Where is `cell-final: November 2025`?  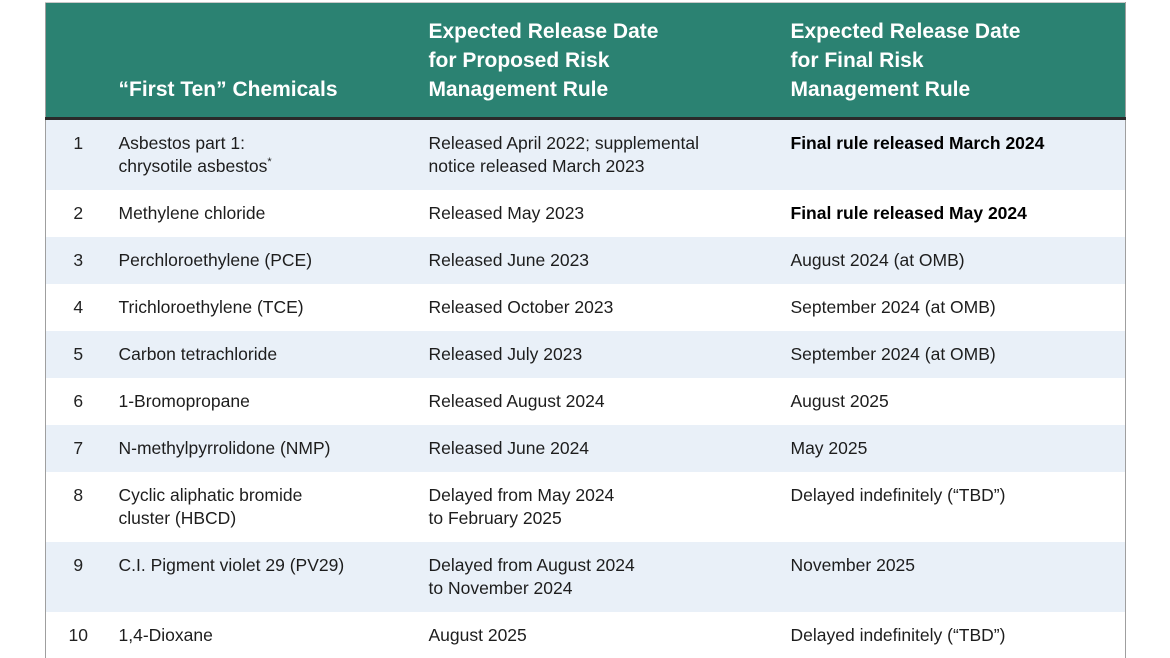 cell-final: November 2025 is located at coordinates (853, 565).